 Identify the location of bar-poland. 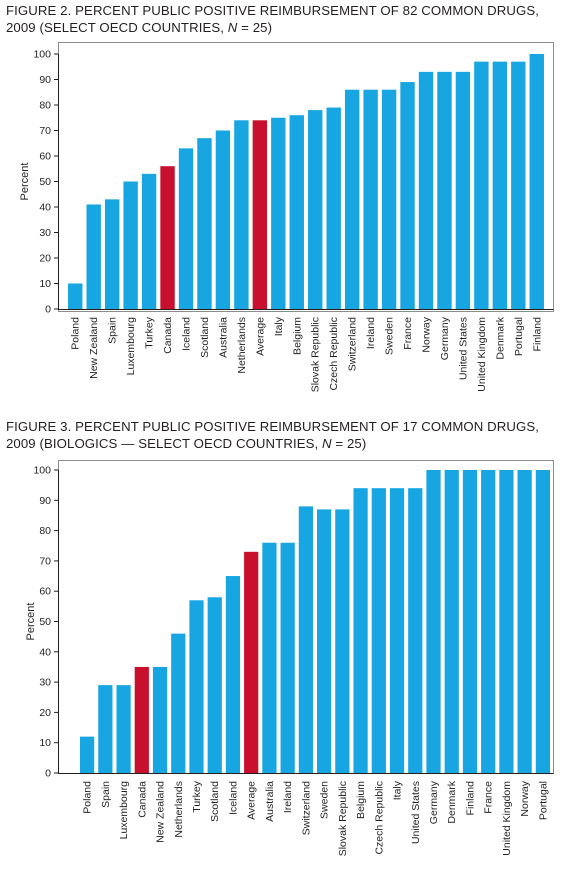
(75, 296).